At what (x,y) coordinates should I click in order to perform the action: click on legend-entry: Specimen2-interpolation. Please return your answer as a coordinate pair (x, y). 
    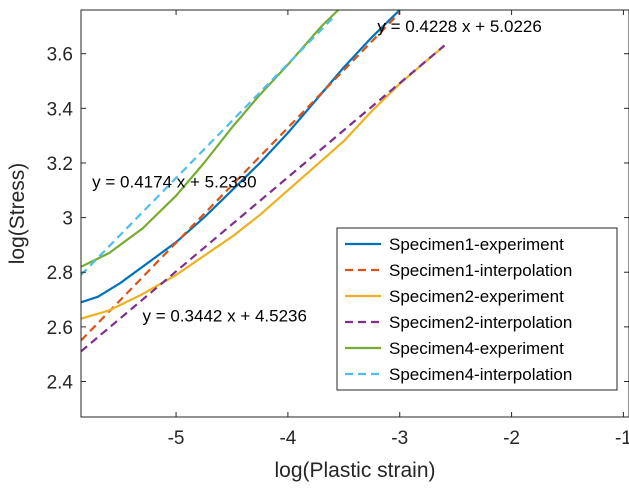
    Looking at the image, I should click on (480, 322).